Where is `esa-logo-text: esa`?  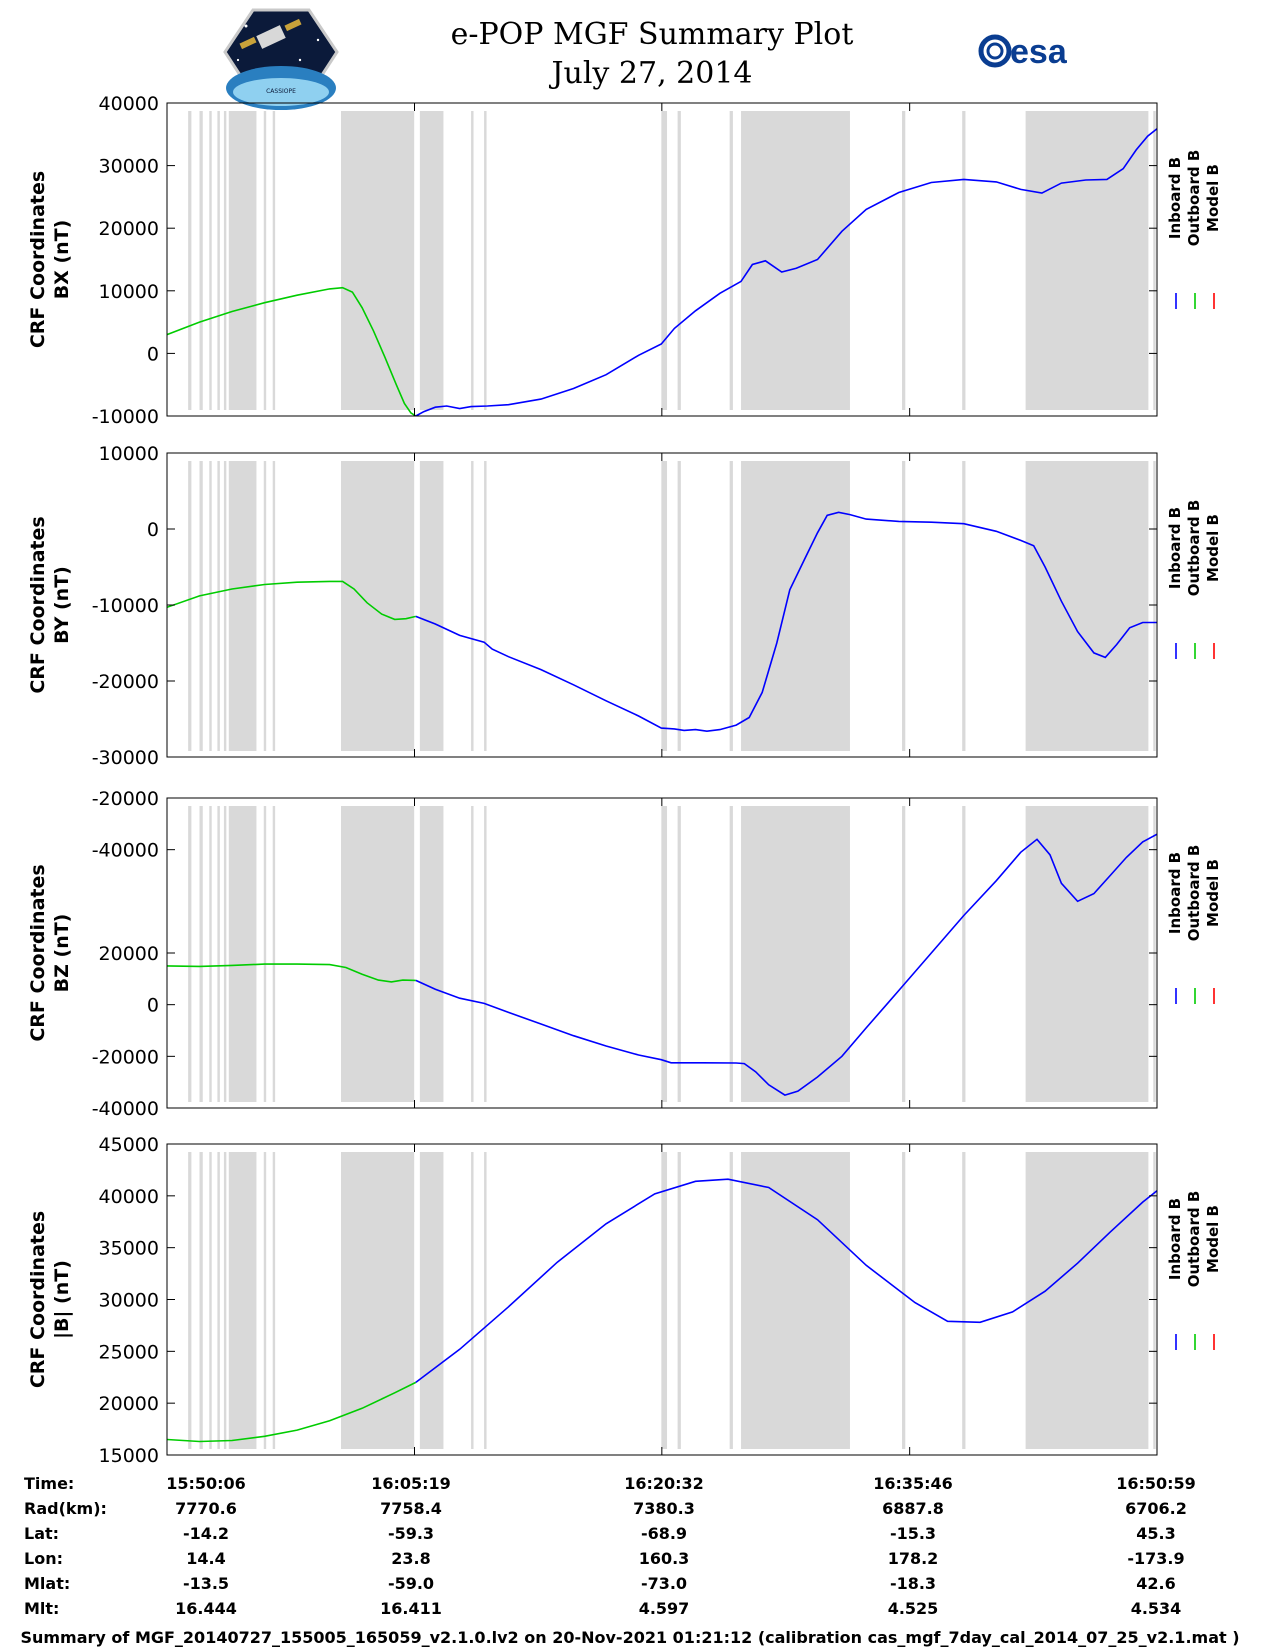 esa-logo-text: esa is located at coordinates (1039, 52).